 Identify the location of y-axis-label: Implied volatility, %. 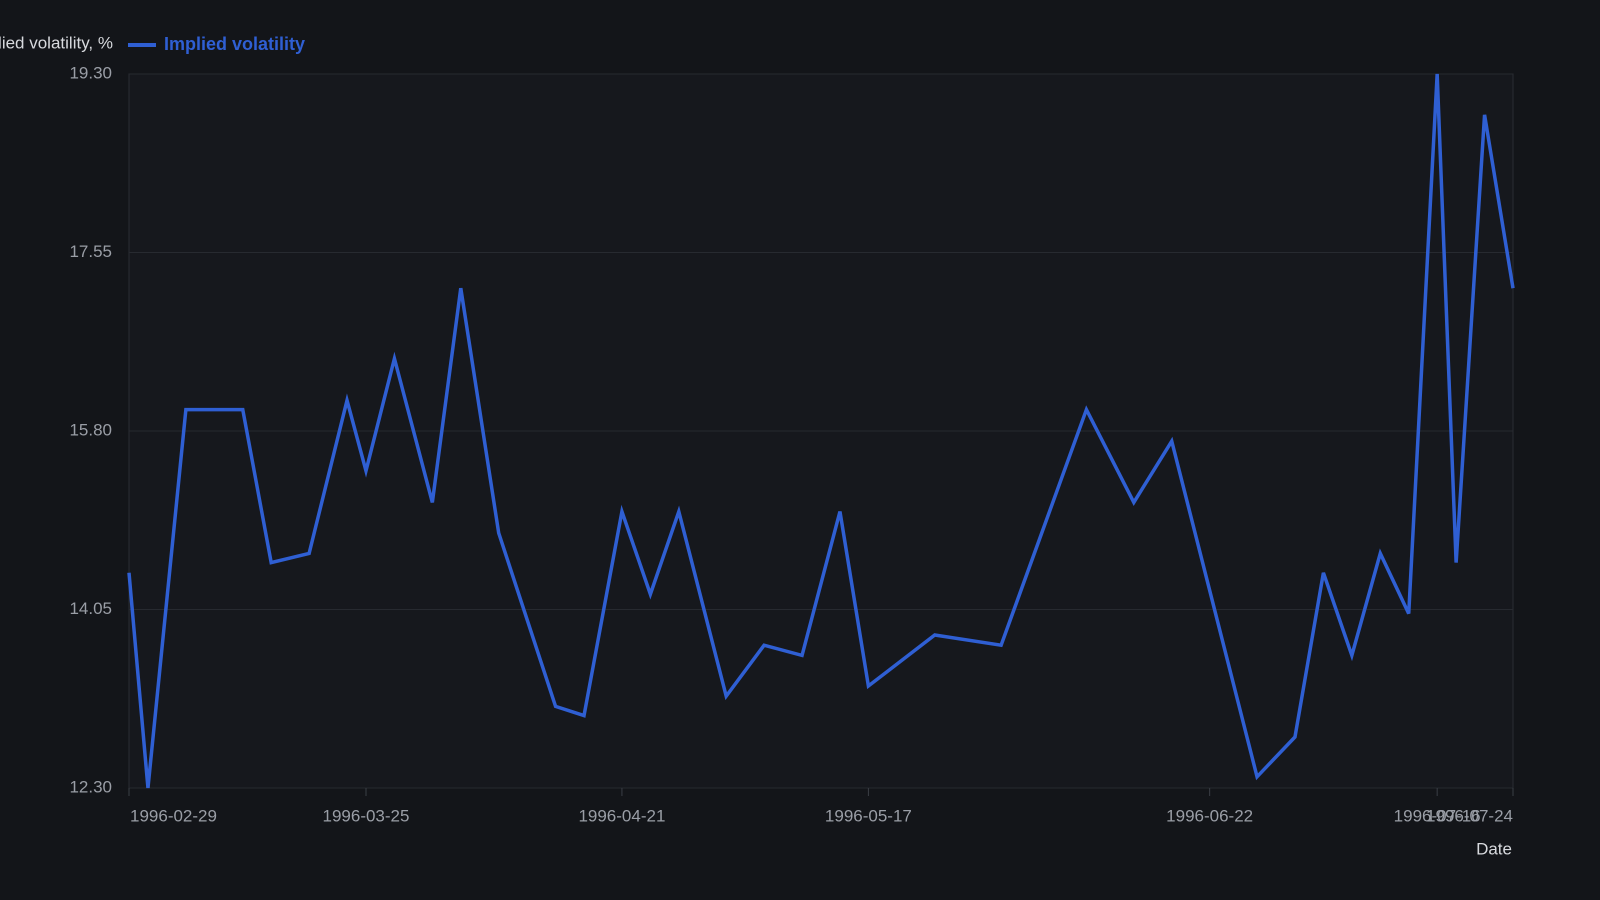
(56, 42).